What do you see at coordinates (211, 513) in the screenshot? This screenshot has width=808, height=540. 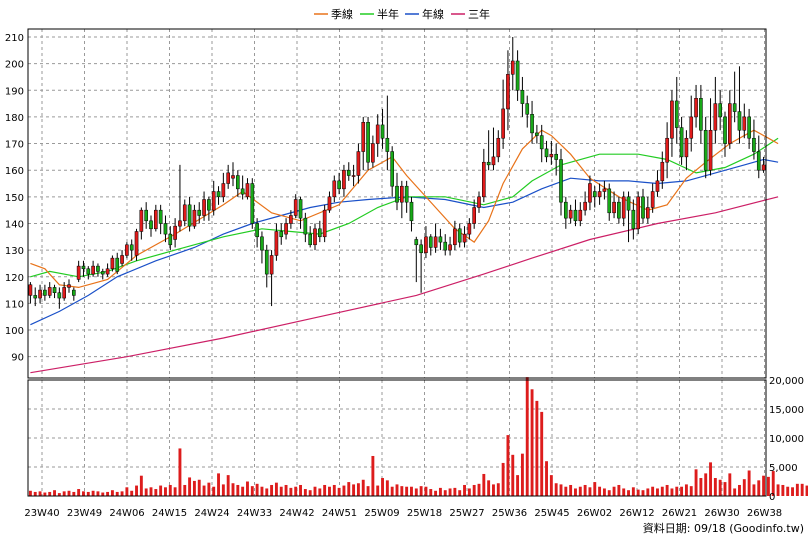 I see `x-tick-label: 24W24` at bounding box center [211, 513].